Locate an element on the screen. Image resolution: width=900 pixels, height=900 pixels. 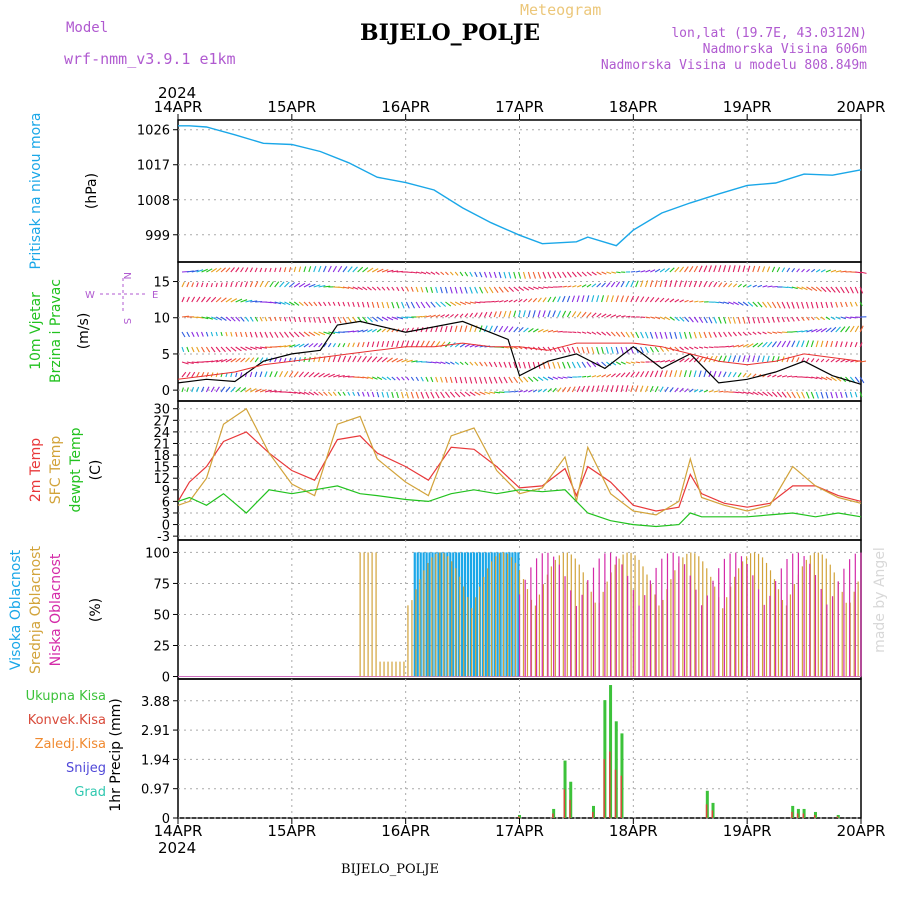
precip-legend-3: Snijeg is located at coordinates (86, 768).